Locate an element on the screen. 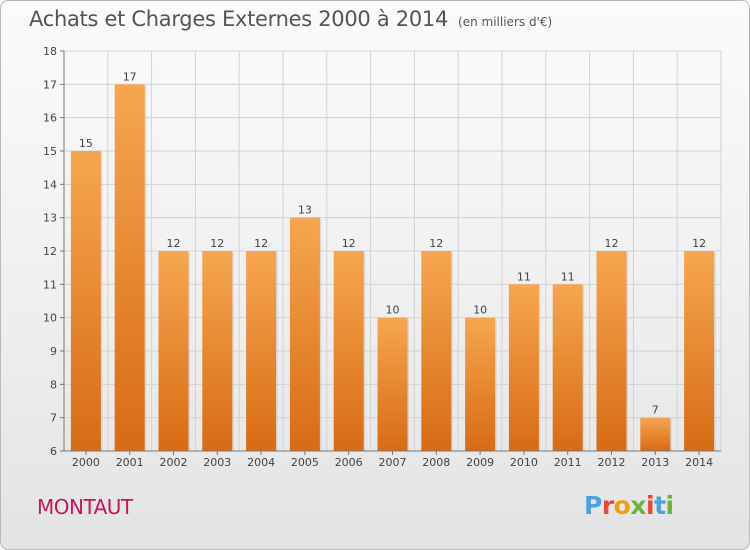 The image size is (750, 550). proxiti-logo: Proxiti is located at coordinates (629, 505).